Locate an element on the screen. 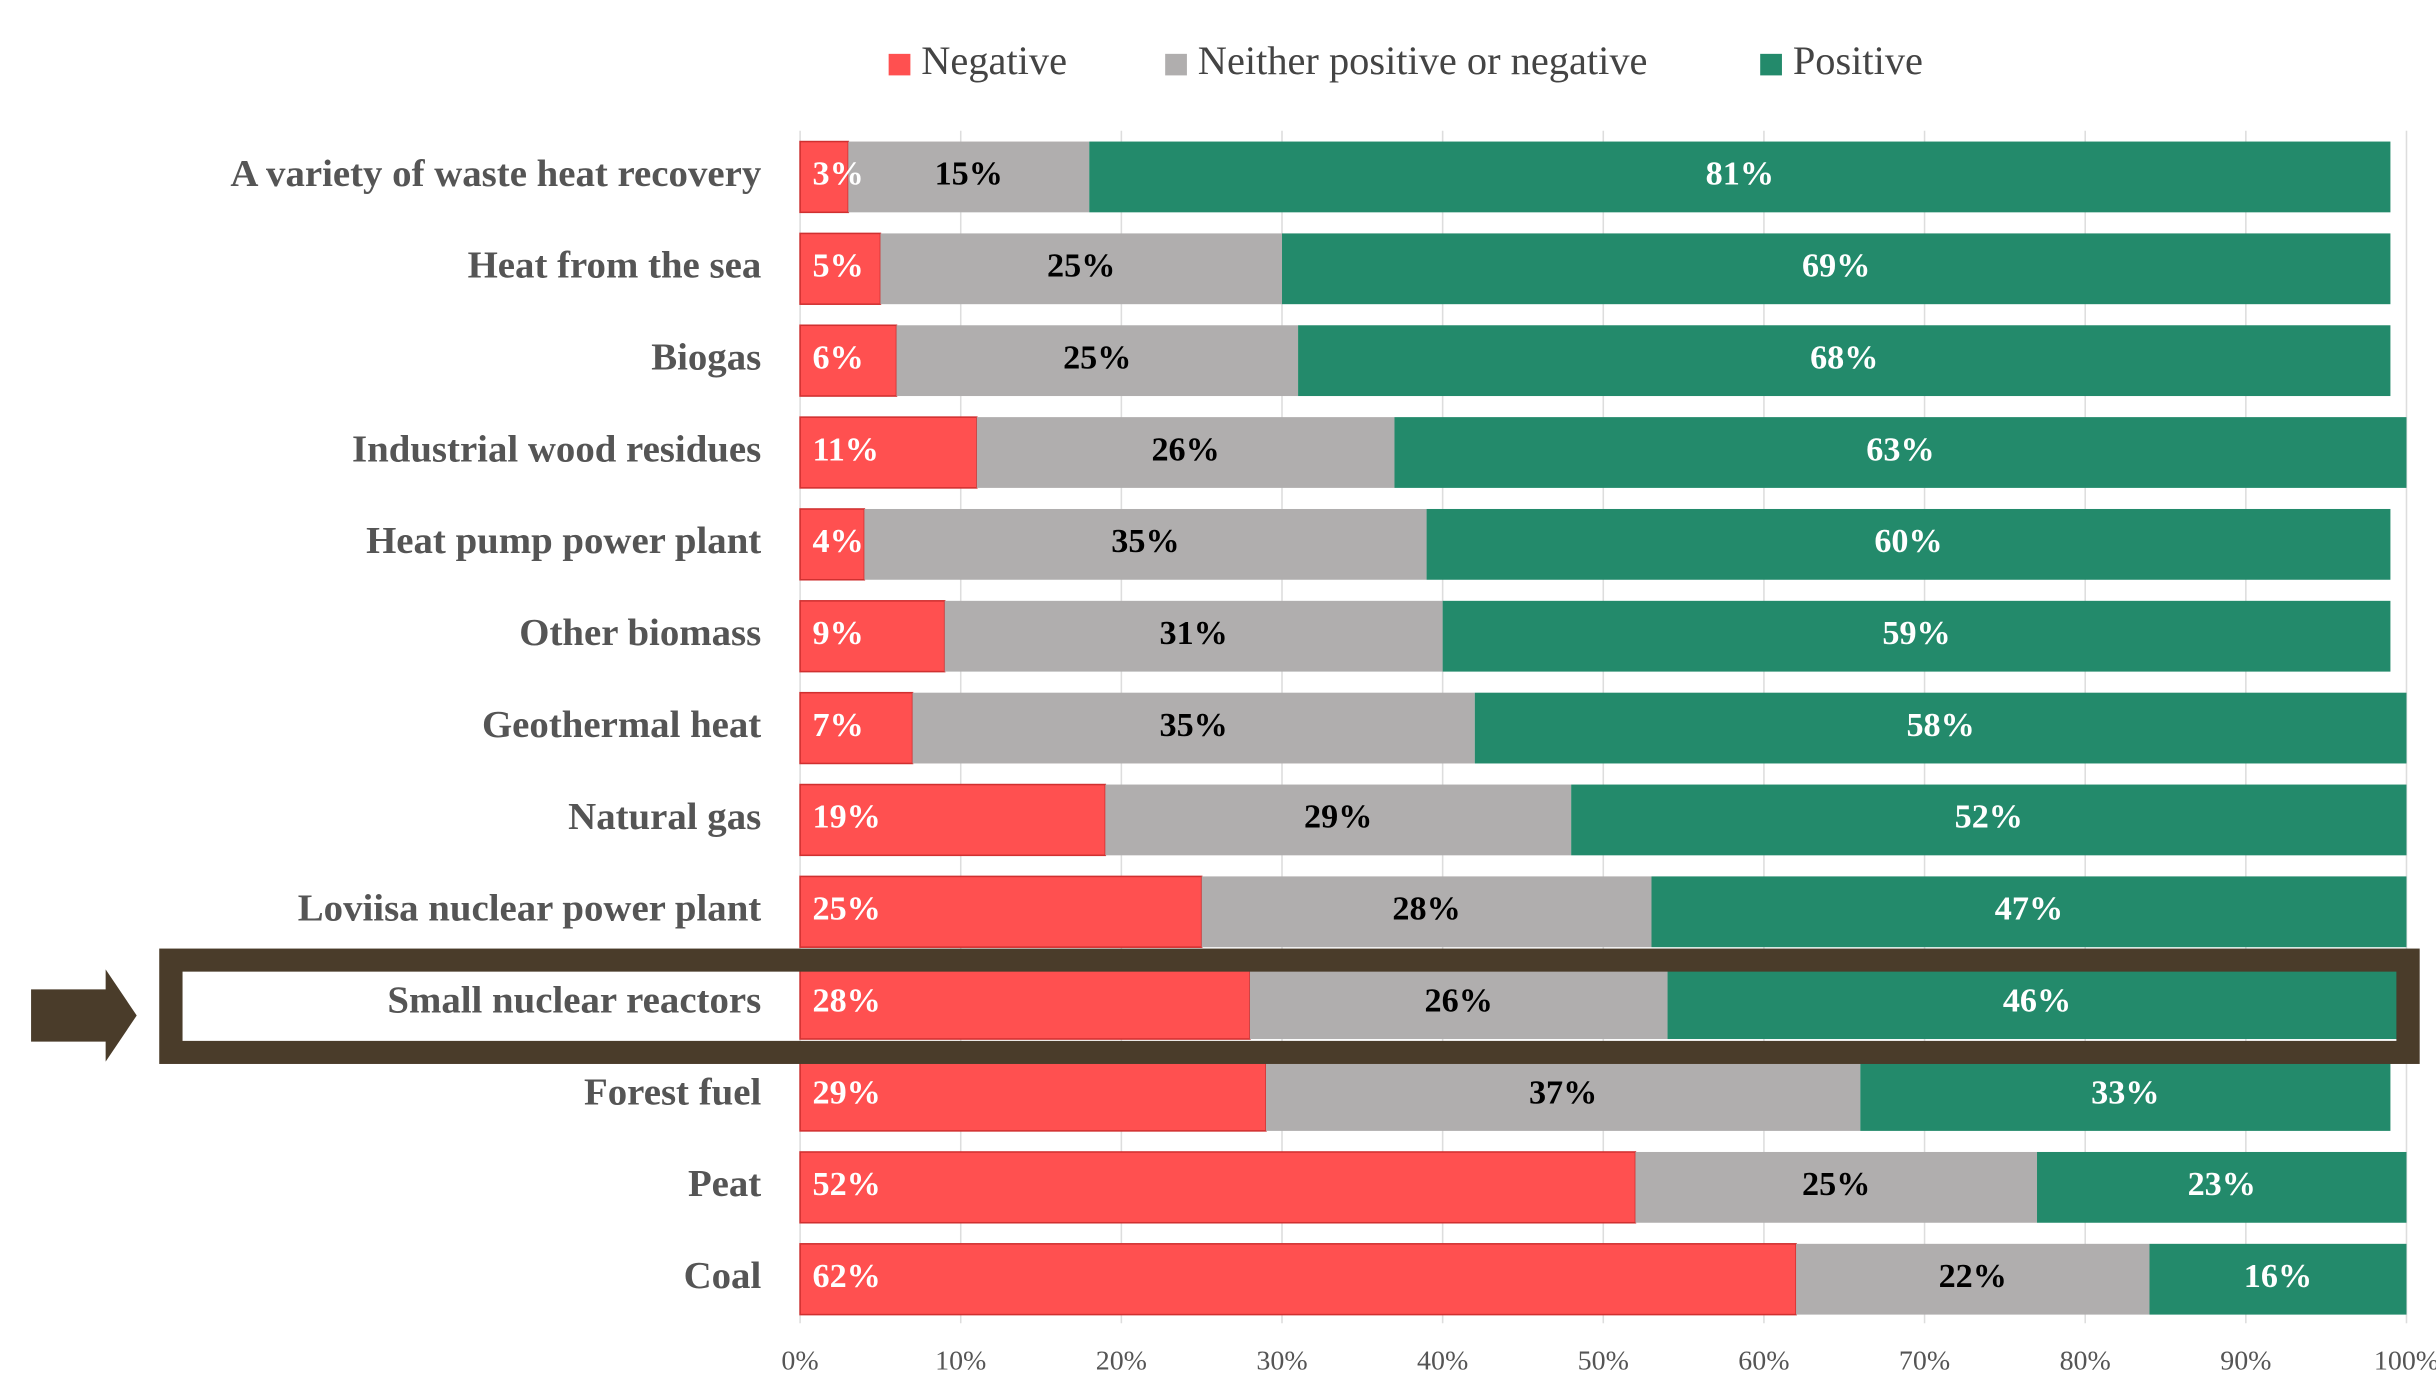 The height and width of the screenshot is (1394, 2436). data-label: 63% is located at coordinates (1900, 449).